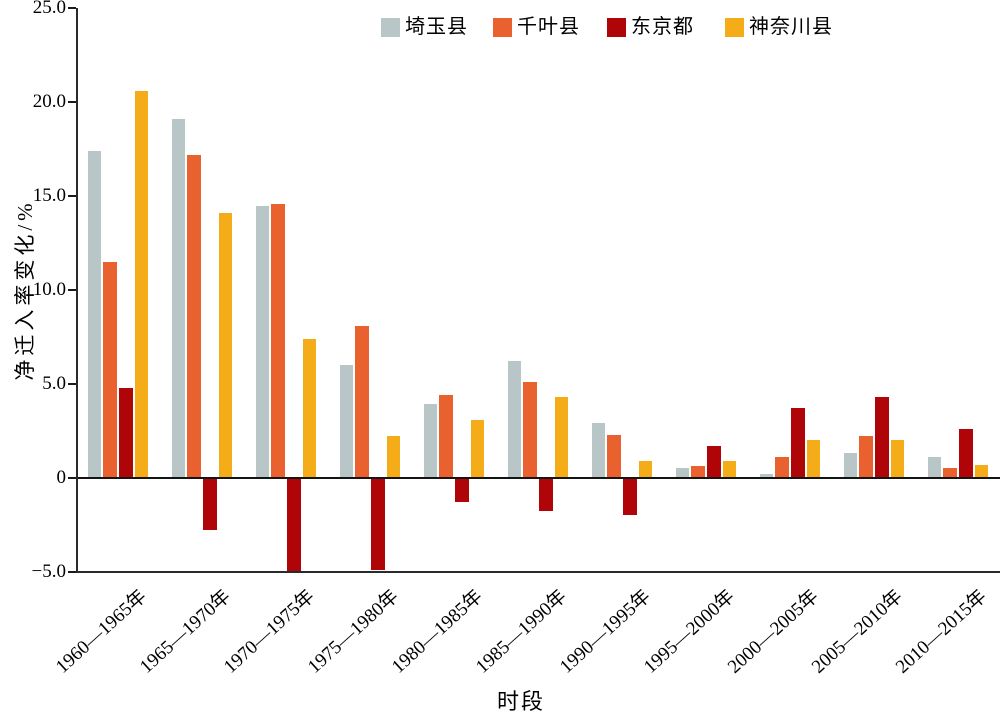 The width and height of the screenshot is (1000, 715). What do you see at coordinates (94, 314) in the screenshot?
I see `bar-埼玉县-1960—1965年` at bounding box center [94, 314].